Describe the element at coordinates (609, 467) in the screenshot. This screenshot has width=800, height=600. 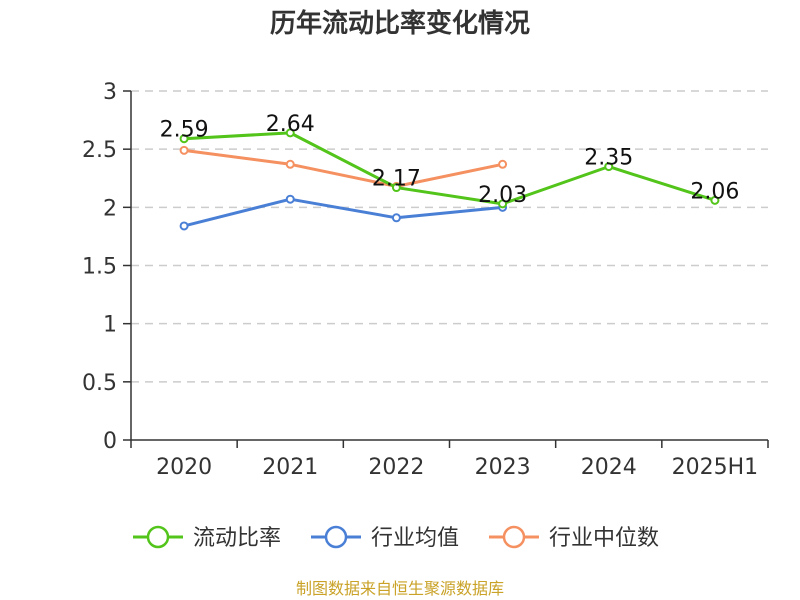
I see `x-tick-label: 2024` at that location.